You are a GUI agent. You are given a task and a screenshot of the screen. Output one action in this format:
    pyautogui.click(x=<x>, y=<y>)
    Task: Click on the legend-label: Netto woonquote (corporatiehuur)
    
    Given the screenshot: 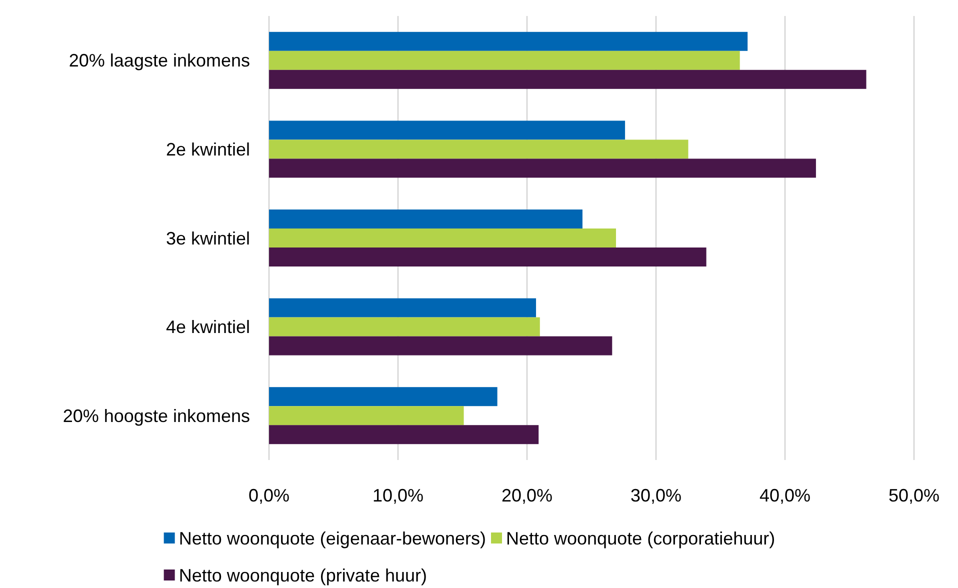 What is the action you would take?
    pyautogui.click(x=641, y=538)
    